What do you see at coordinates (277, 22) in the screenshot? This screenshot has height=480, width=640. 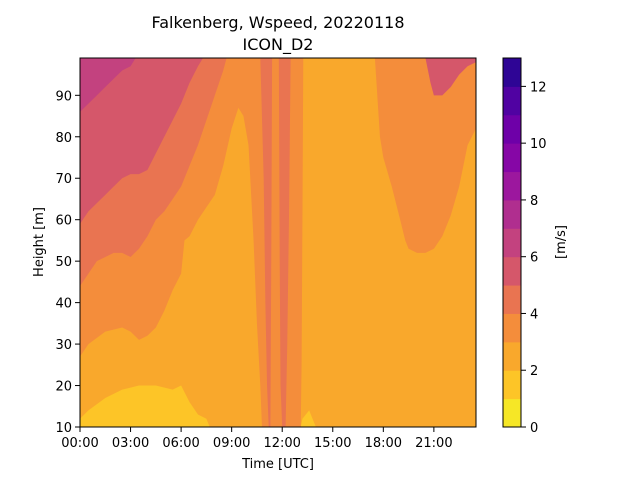 I see `chart-title-line1: Falkenberg, Wspeed, 20220118` at bounding box center [277, 22].